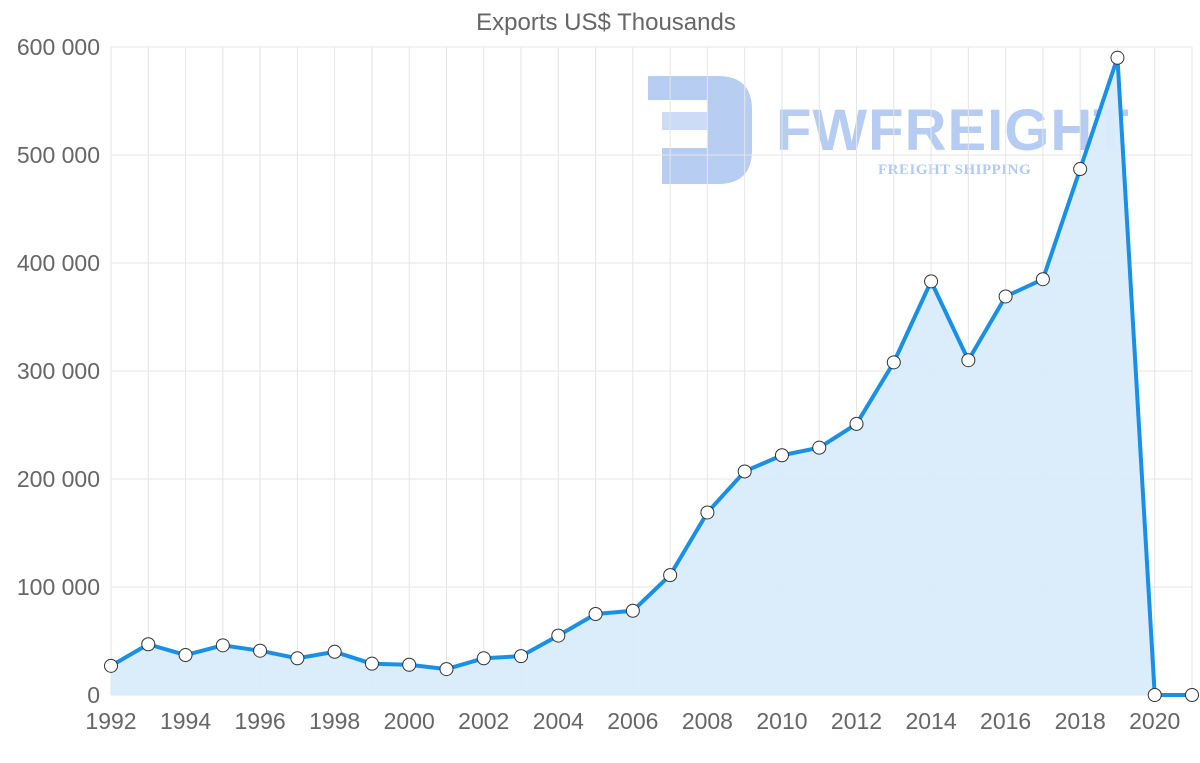  Describe the element at coordinates (1042, 279) in the screenshot. I see `data-point-2017` at that location.